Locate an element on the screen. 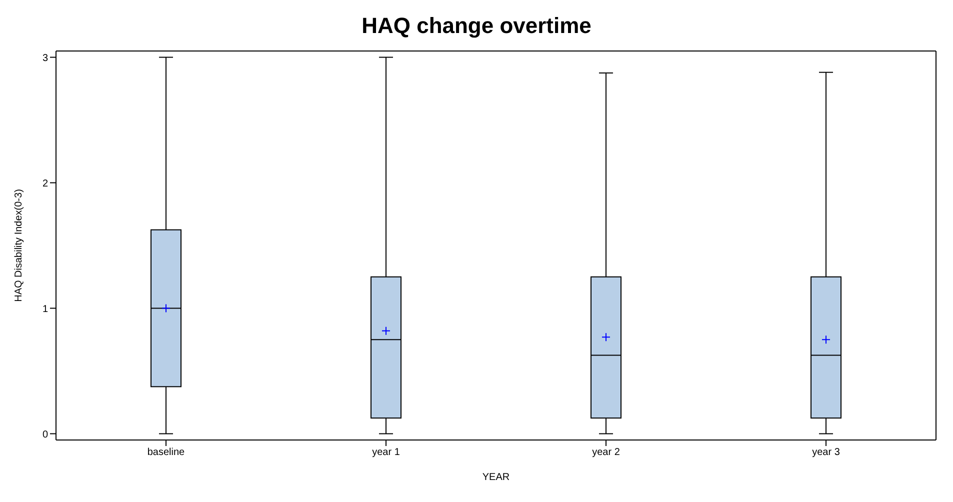 Image resolution: width=953 pixels, height=502 pixels. y-tick-label: 2 is located at coordinates (45, 184).